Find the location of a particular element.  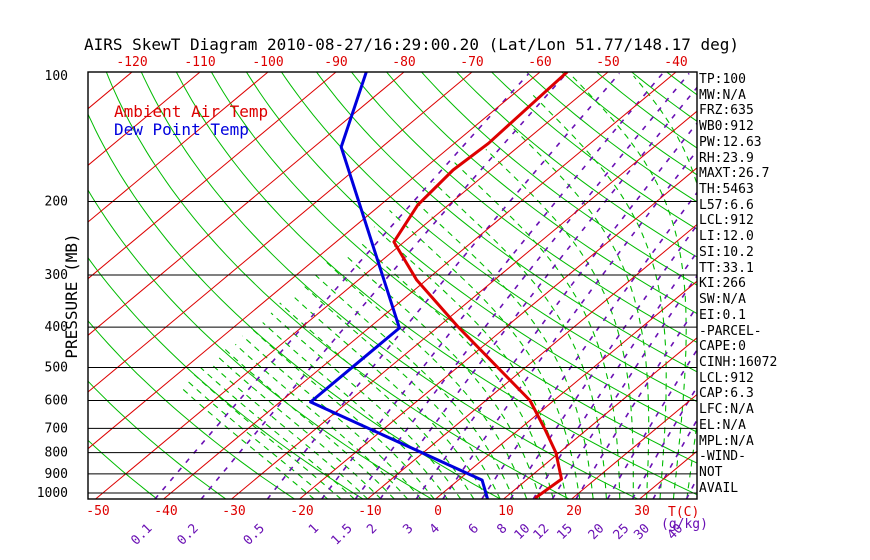

pressure-tick: 100 is located at coordinates (56, 76).